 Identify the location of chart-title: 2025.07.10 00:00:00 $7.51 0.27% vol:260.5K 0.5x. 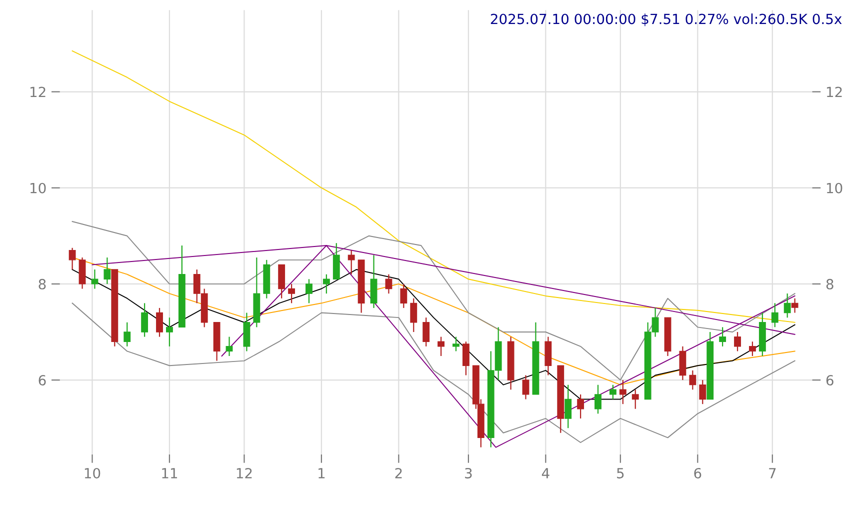
(666, 19).